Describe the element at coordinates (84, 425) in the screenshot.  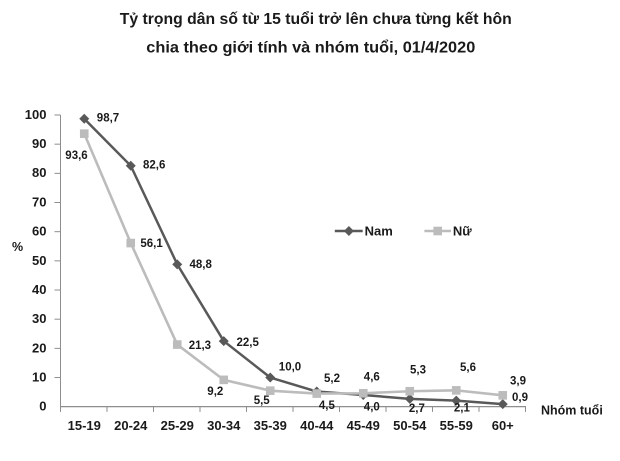
I see `svg-text: 15-19` at that location.